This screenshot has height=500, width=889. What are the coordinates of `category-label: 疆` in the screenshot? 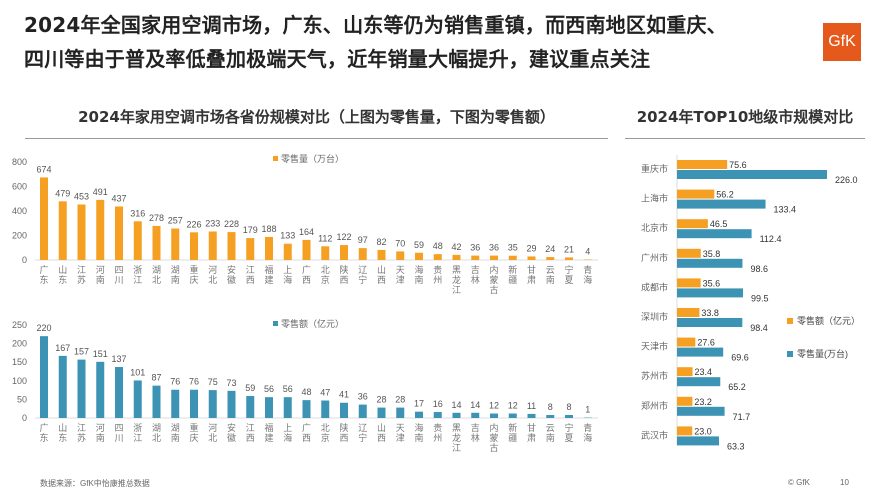 It's located at (512, 280).